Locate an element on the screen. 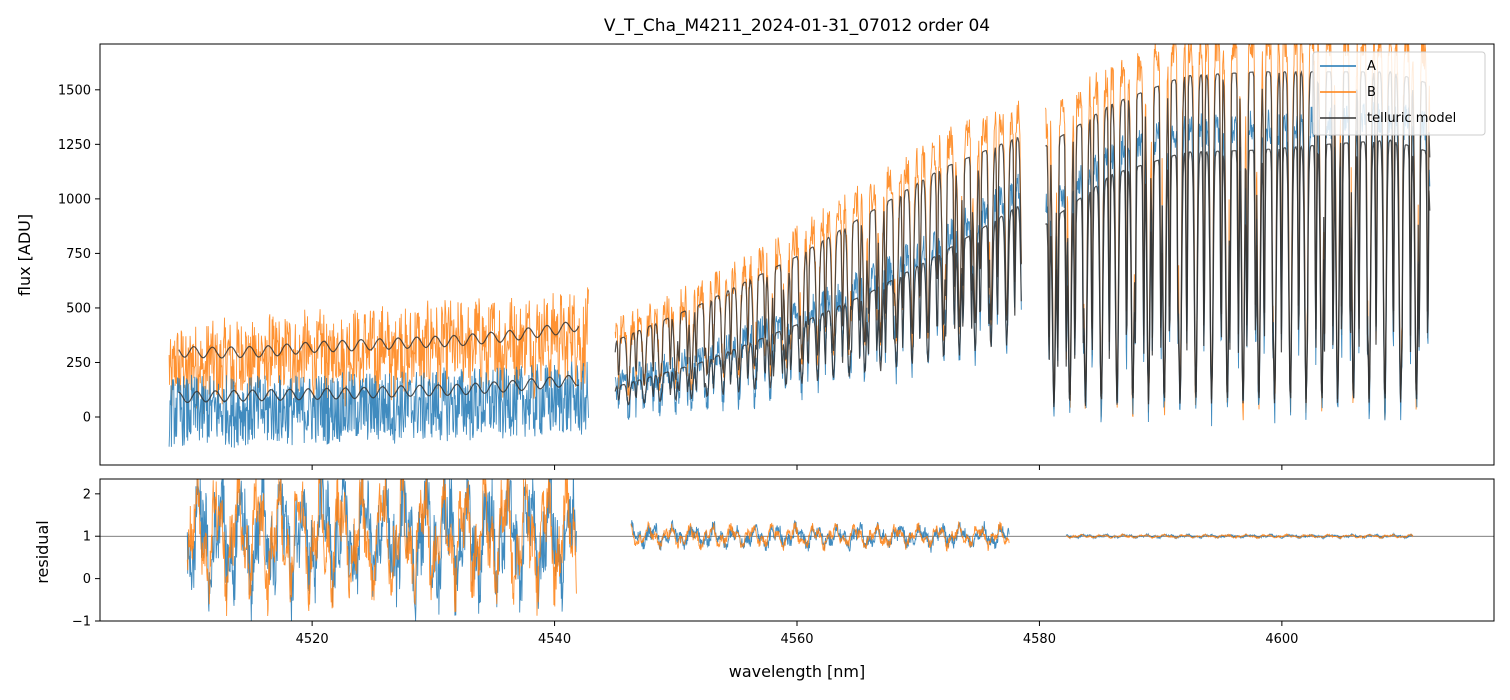  x-tick-label: 4560 is located at coordinates (796, 639).